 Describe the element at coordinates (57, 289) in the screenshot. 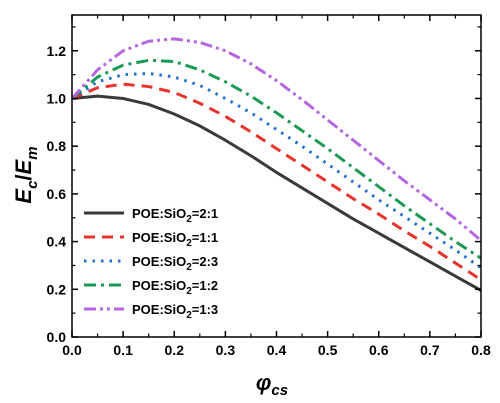

I see `y-tick-label: 0.2` at that location.